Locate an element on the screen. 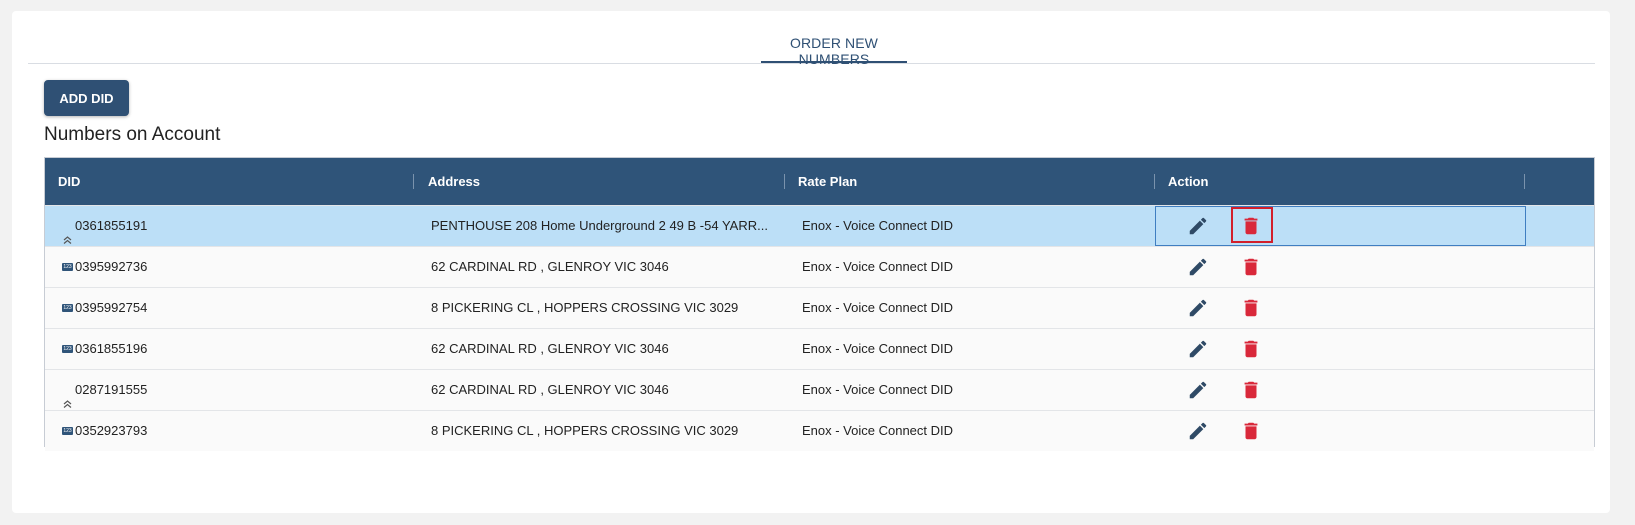 This screenshot has width=1635, height=525. column-header-did: DID is located at coordinates (69, 181).